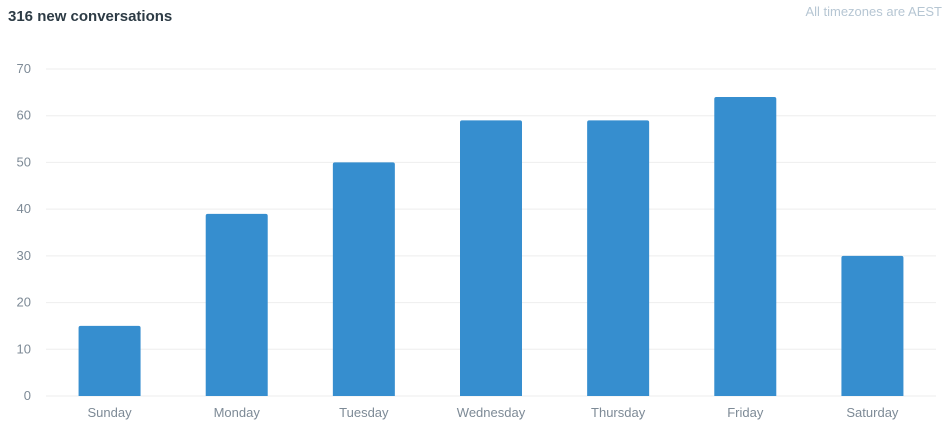 Image resolution: width=950 pixels, height=436 pixels. I want to click on bar-thursday, so click(618, 258).